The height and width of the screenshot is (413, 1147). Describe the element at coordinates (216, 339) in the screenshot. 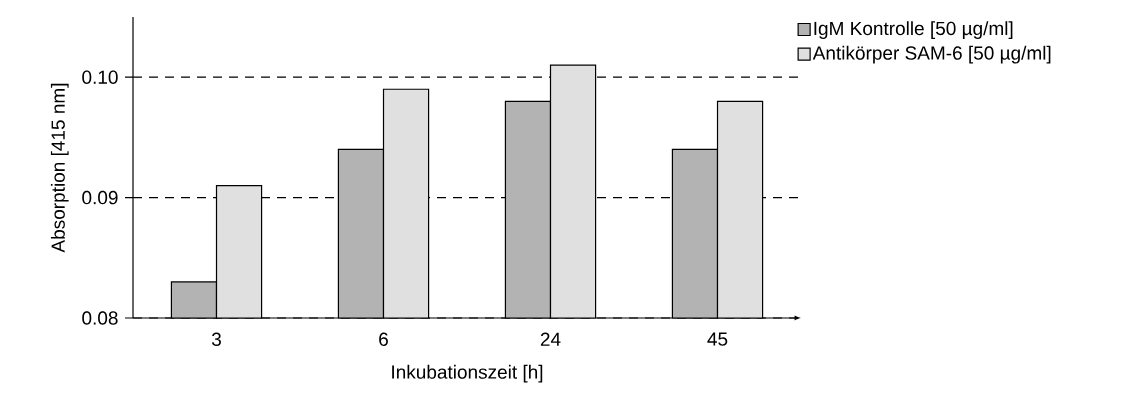

I see `x-tick-label: 3` at that location.